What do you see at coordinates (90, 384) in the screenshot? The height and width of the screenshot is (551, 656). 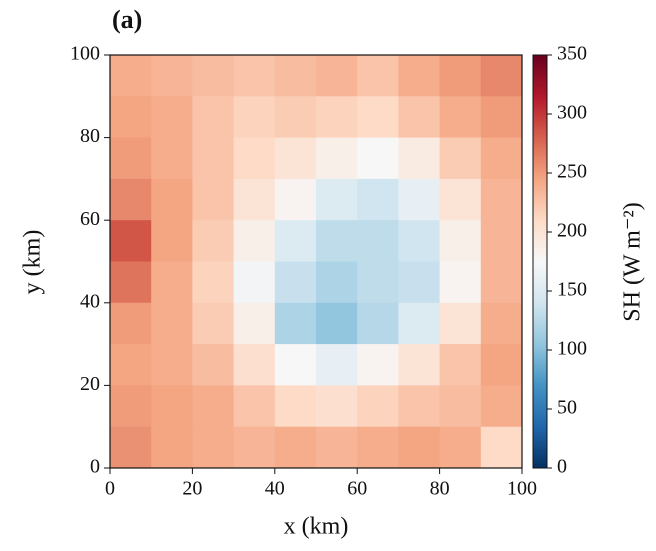 I see `y-tick-label: 20` at bounding box center [90, 384].